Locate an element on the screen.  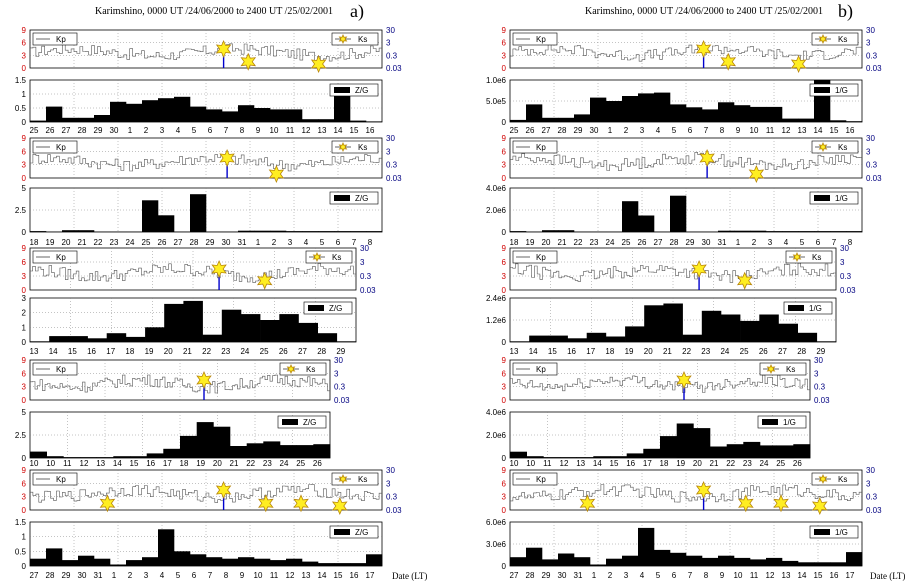
date-tick-label: 11 is located at coordinates (274, 575).